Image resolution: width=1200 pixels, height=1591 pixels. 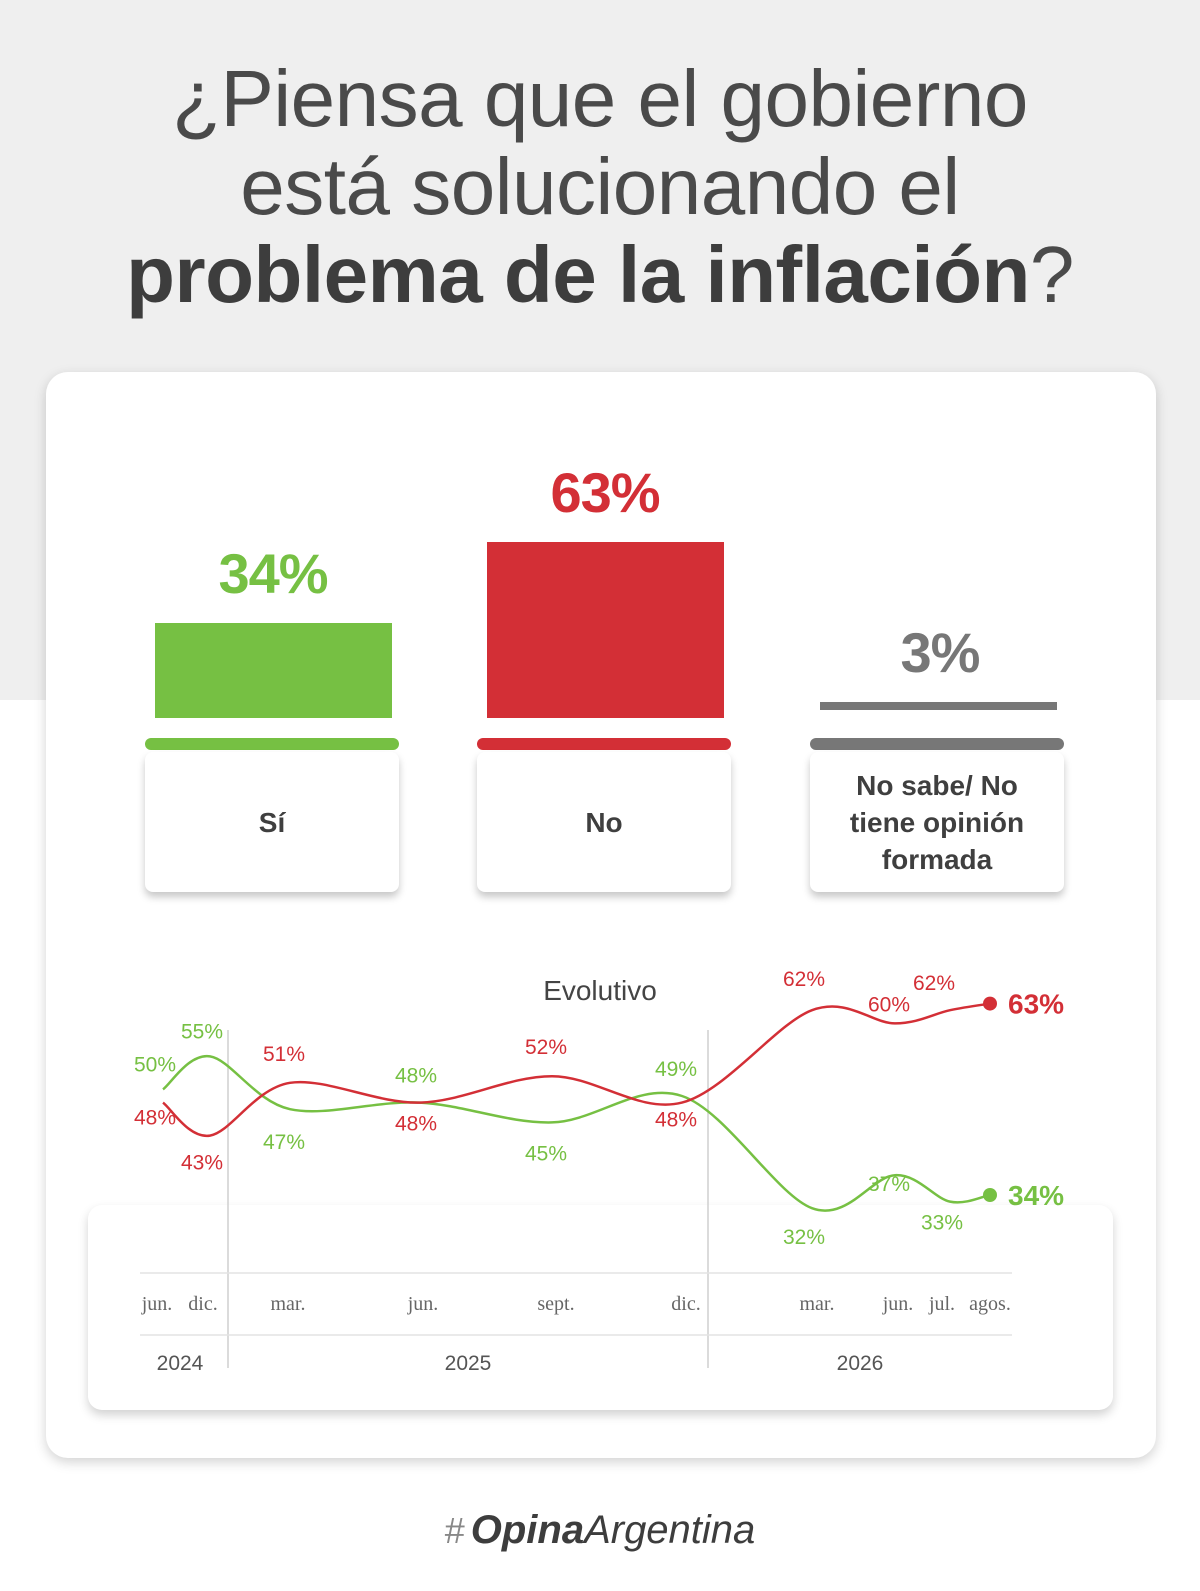 I want to click on logo-brand: Opina, so click(x=527, y=1530).